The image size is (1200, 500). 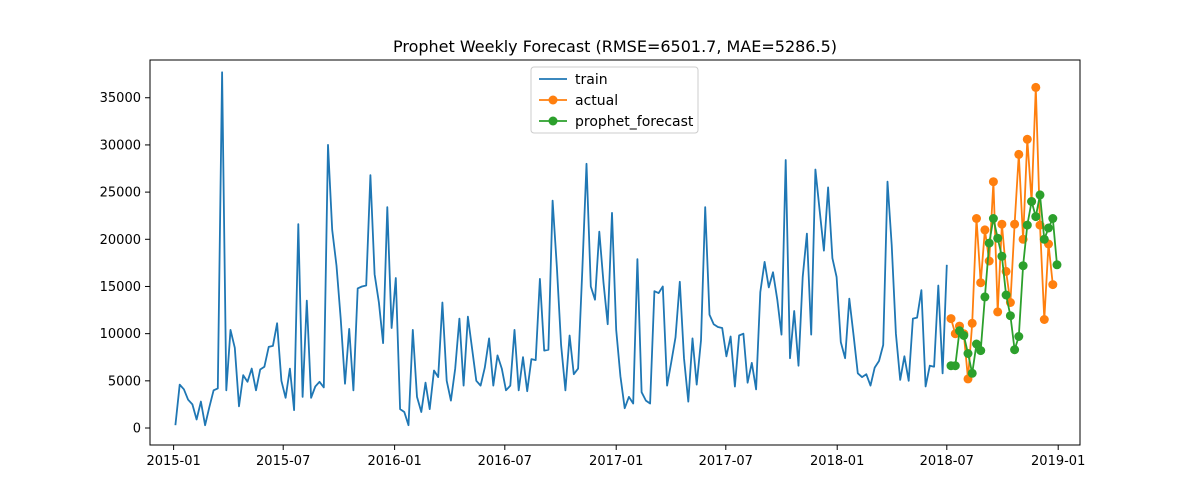 What do you see at coordinates (120, 240) in the screenshot?
I see `y-tick-label: 20000` at bounding box center [120, 240].